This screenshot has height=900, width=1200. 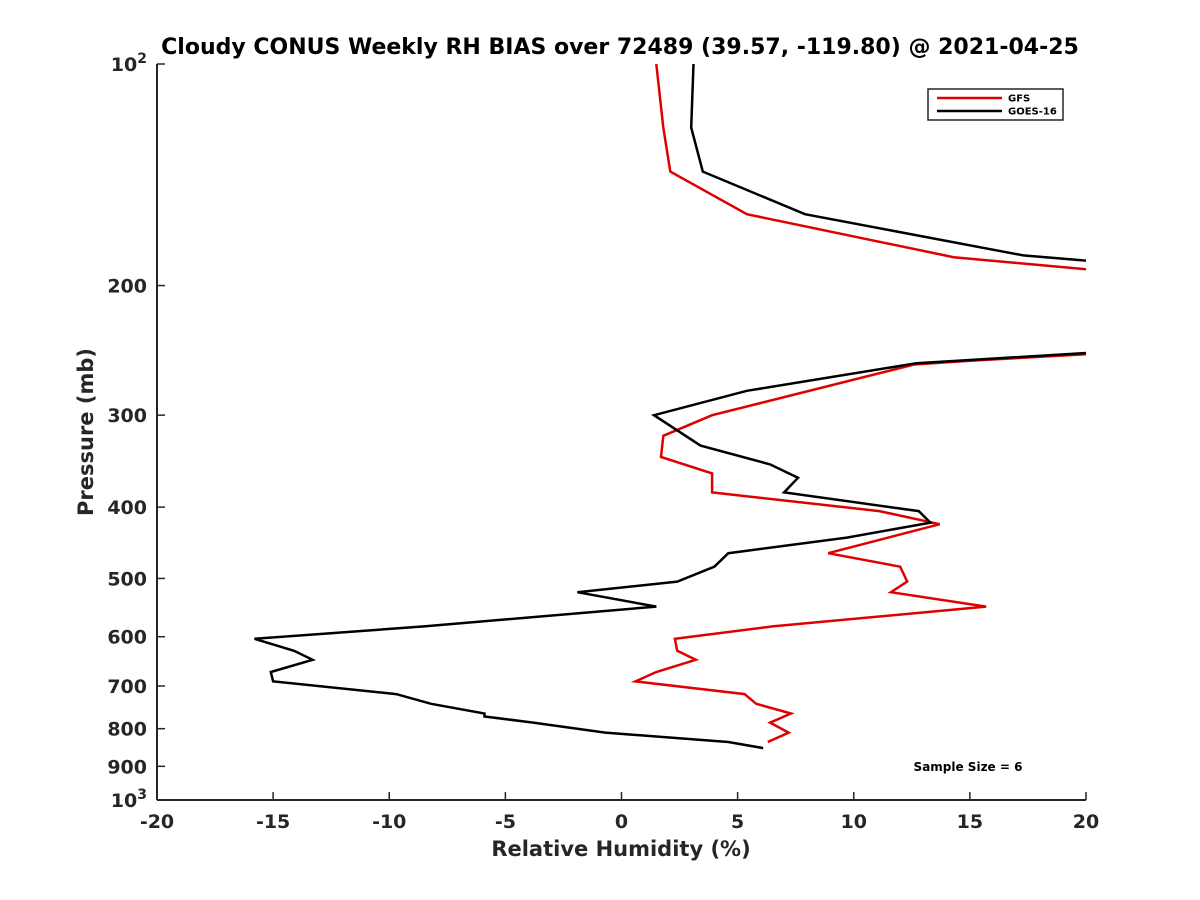 I want to click on y-tick-label: 10³, so click(x=129, y=799).